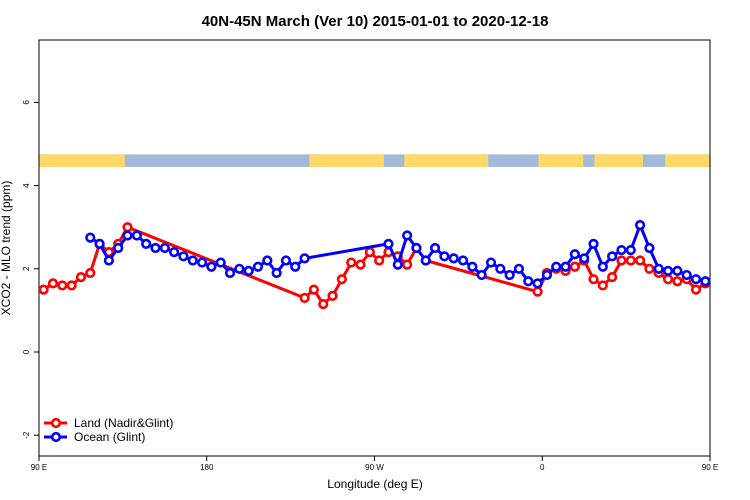 The height and width of the screenshot is (500, 750). What do you see at coordinates (26, 435) in the screenshot?
I see `y-tick-label: -2` at bounding box center [26, 435].